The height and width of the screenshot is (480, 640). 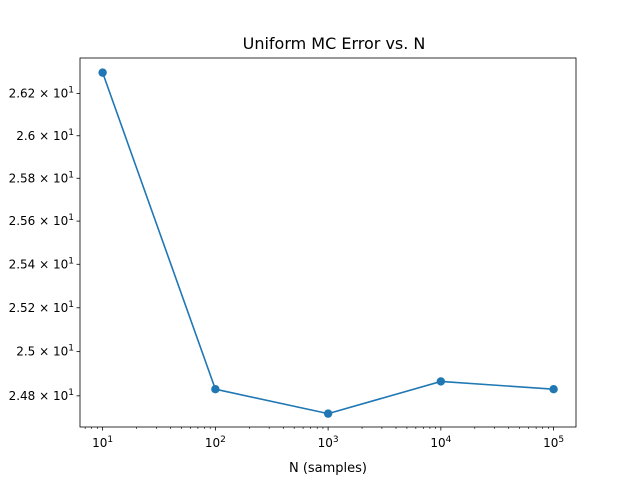 What do you see at coordinates (110, 440) in the screenshot?
I see `x-tick-exponent: 1` at bounding box center [110, 440].